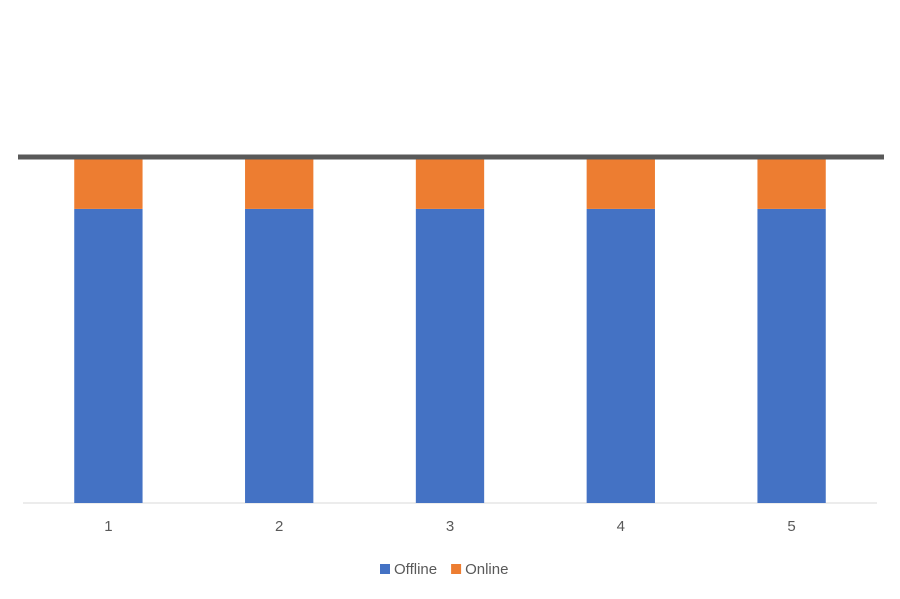  What do you see at coordinates (486, 569) in the screenshot?
I see `legend-label: Online` at bounding box center [486, 569].